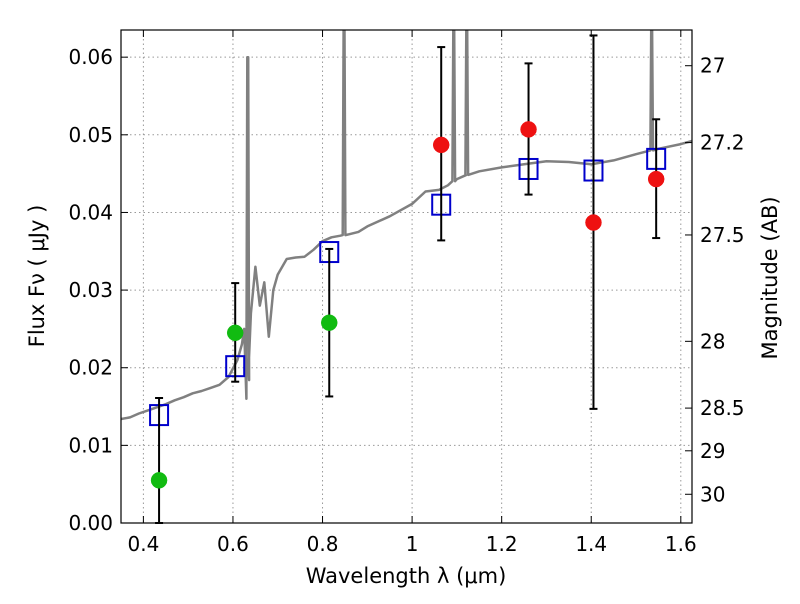  Describe the element at coordinates (722, 143) in the screenshot. I see `y2-tick-label: 27.2` at that location.